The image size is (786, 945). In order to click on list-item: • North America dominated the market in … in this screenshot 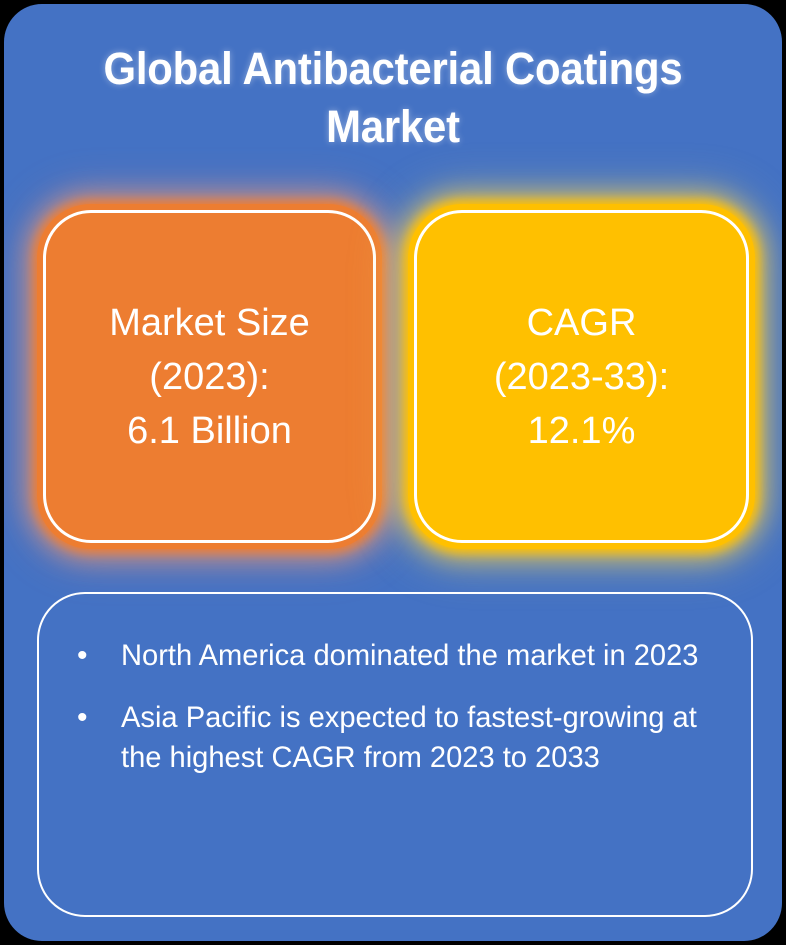, I will do `click(397, 656)`.